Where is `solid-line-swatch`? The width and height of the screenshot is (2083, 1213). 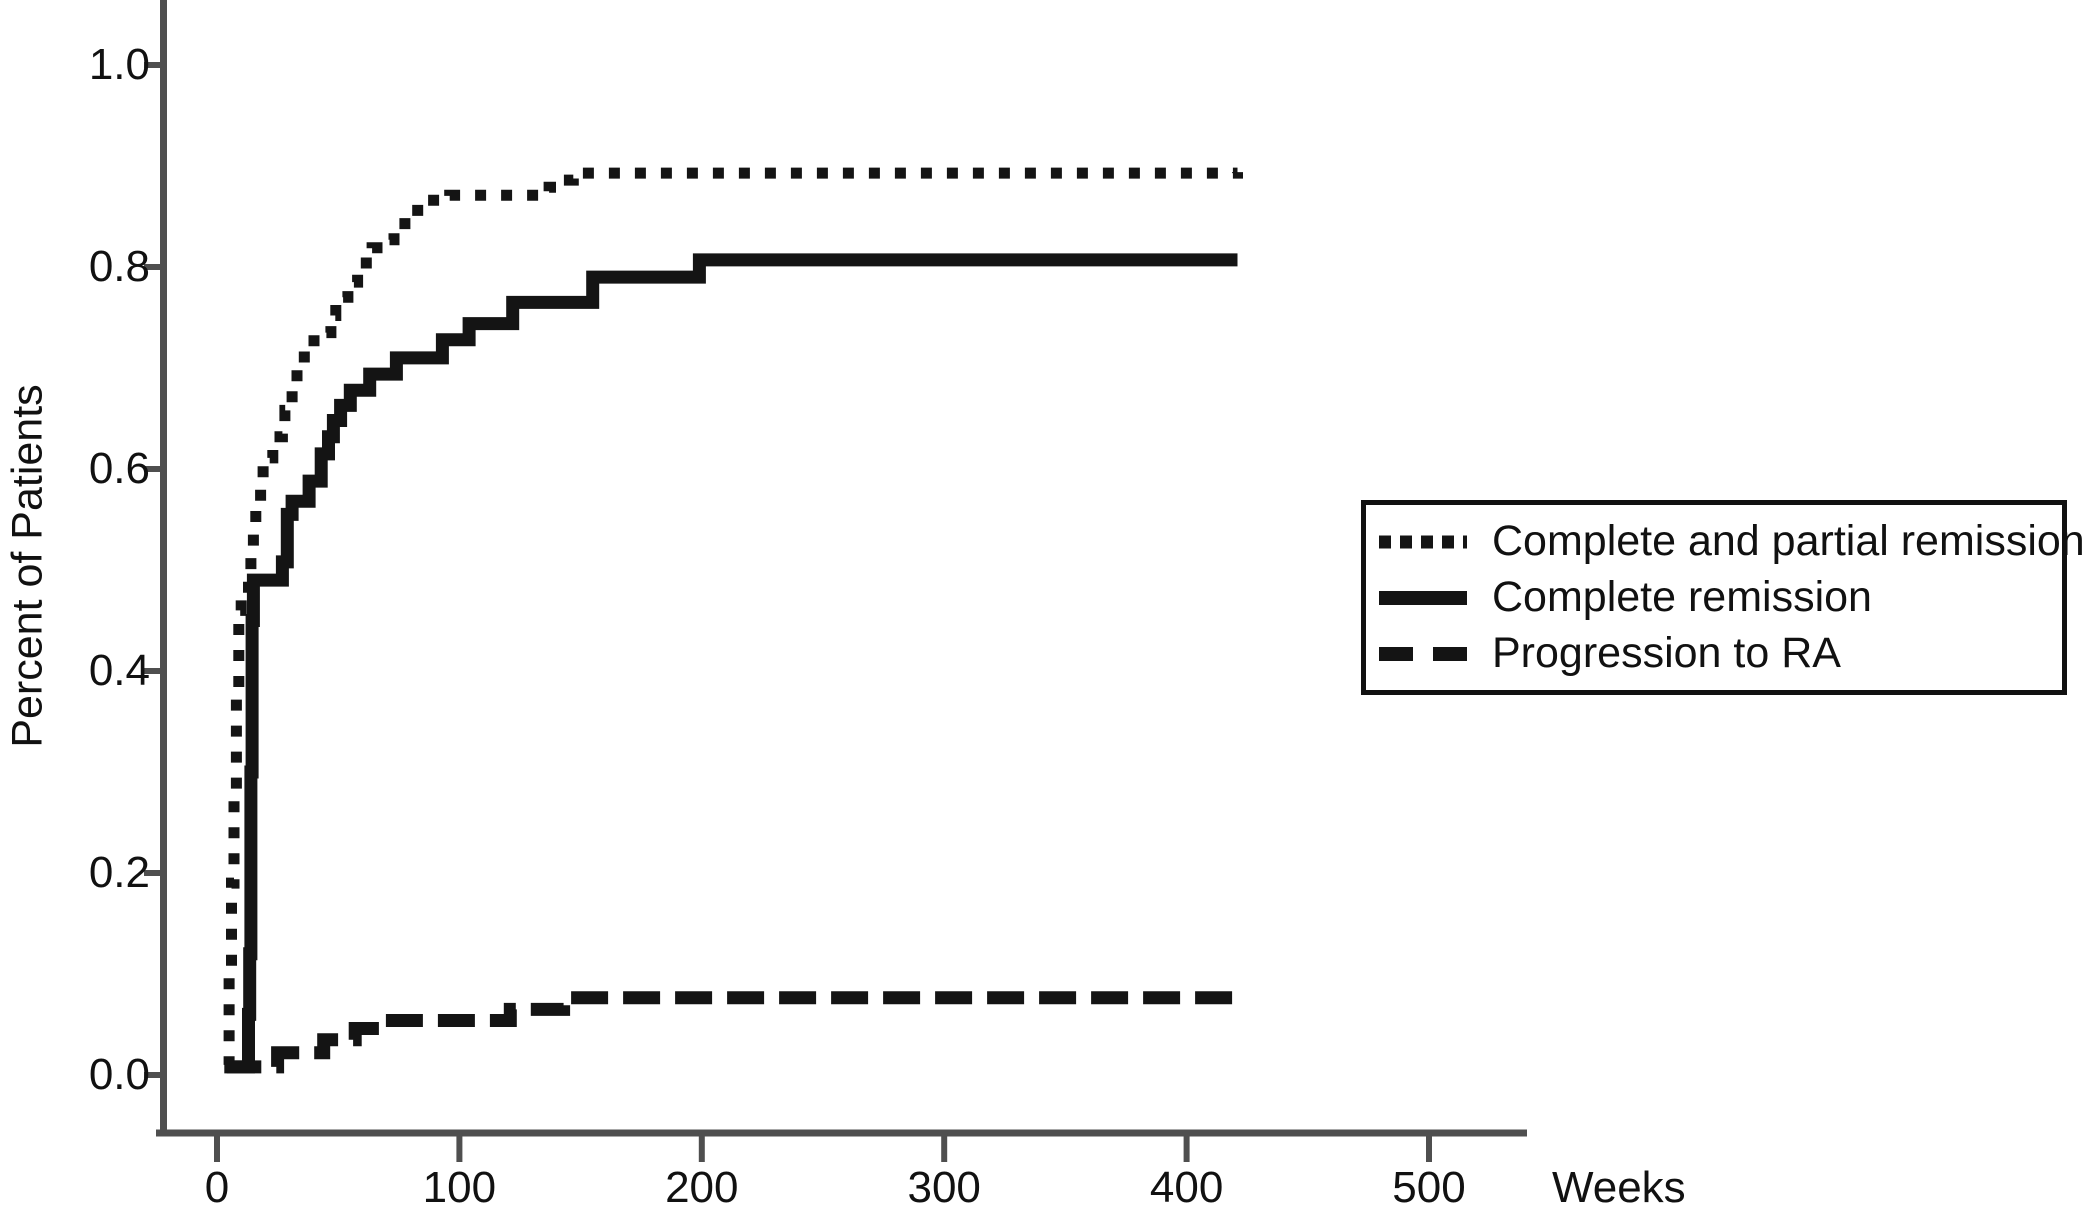
solid-line-swatch is located at coordinates (1423, 598).